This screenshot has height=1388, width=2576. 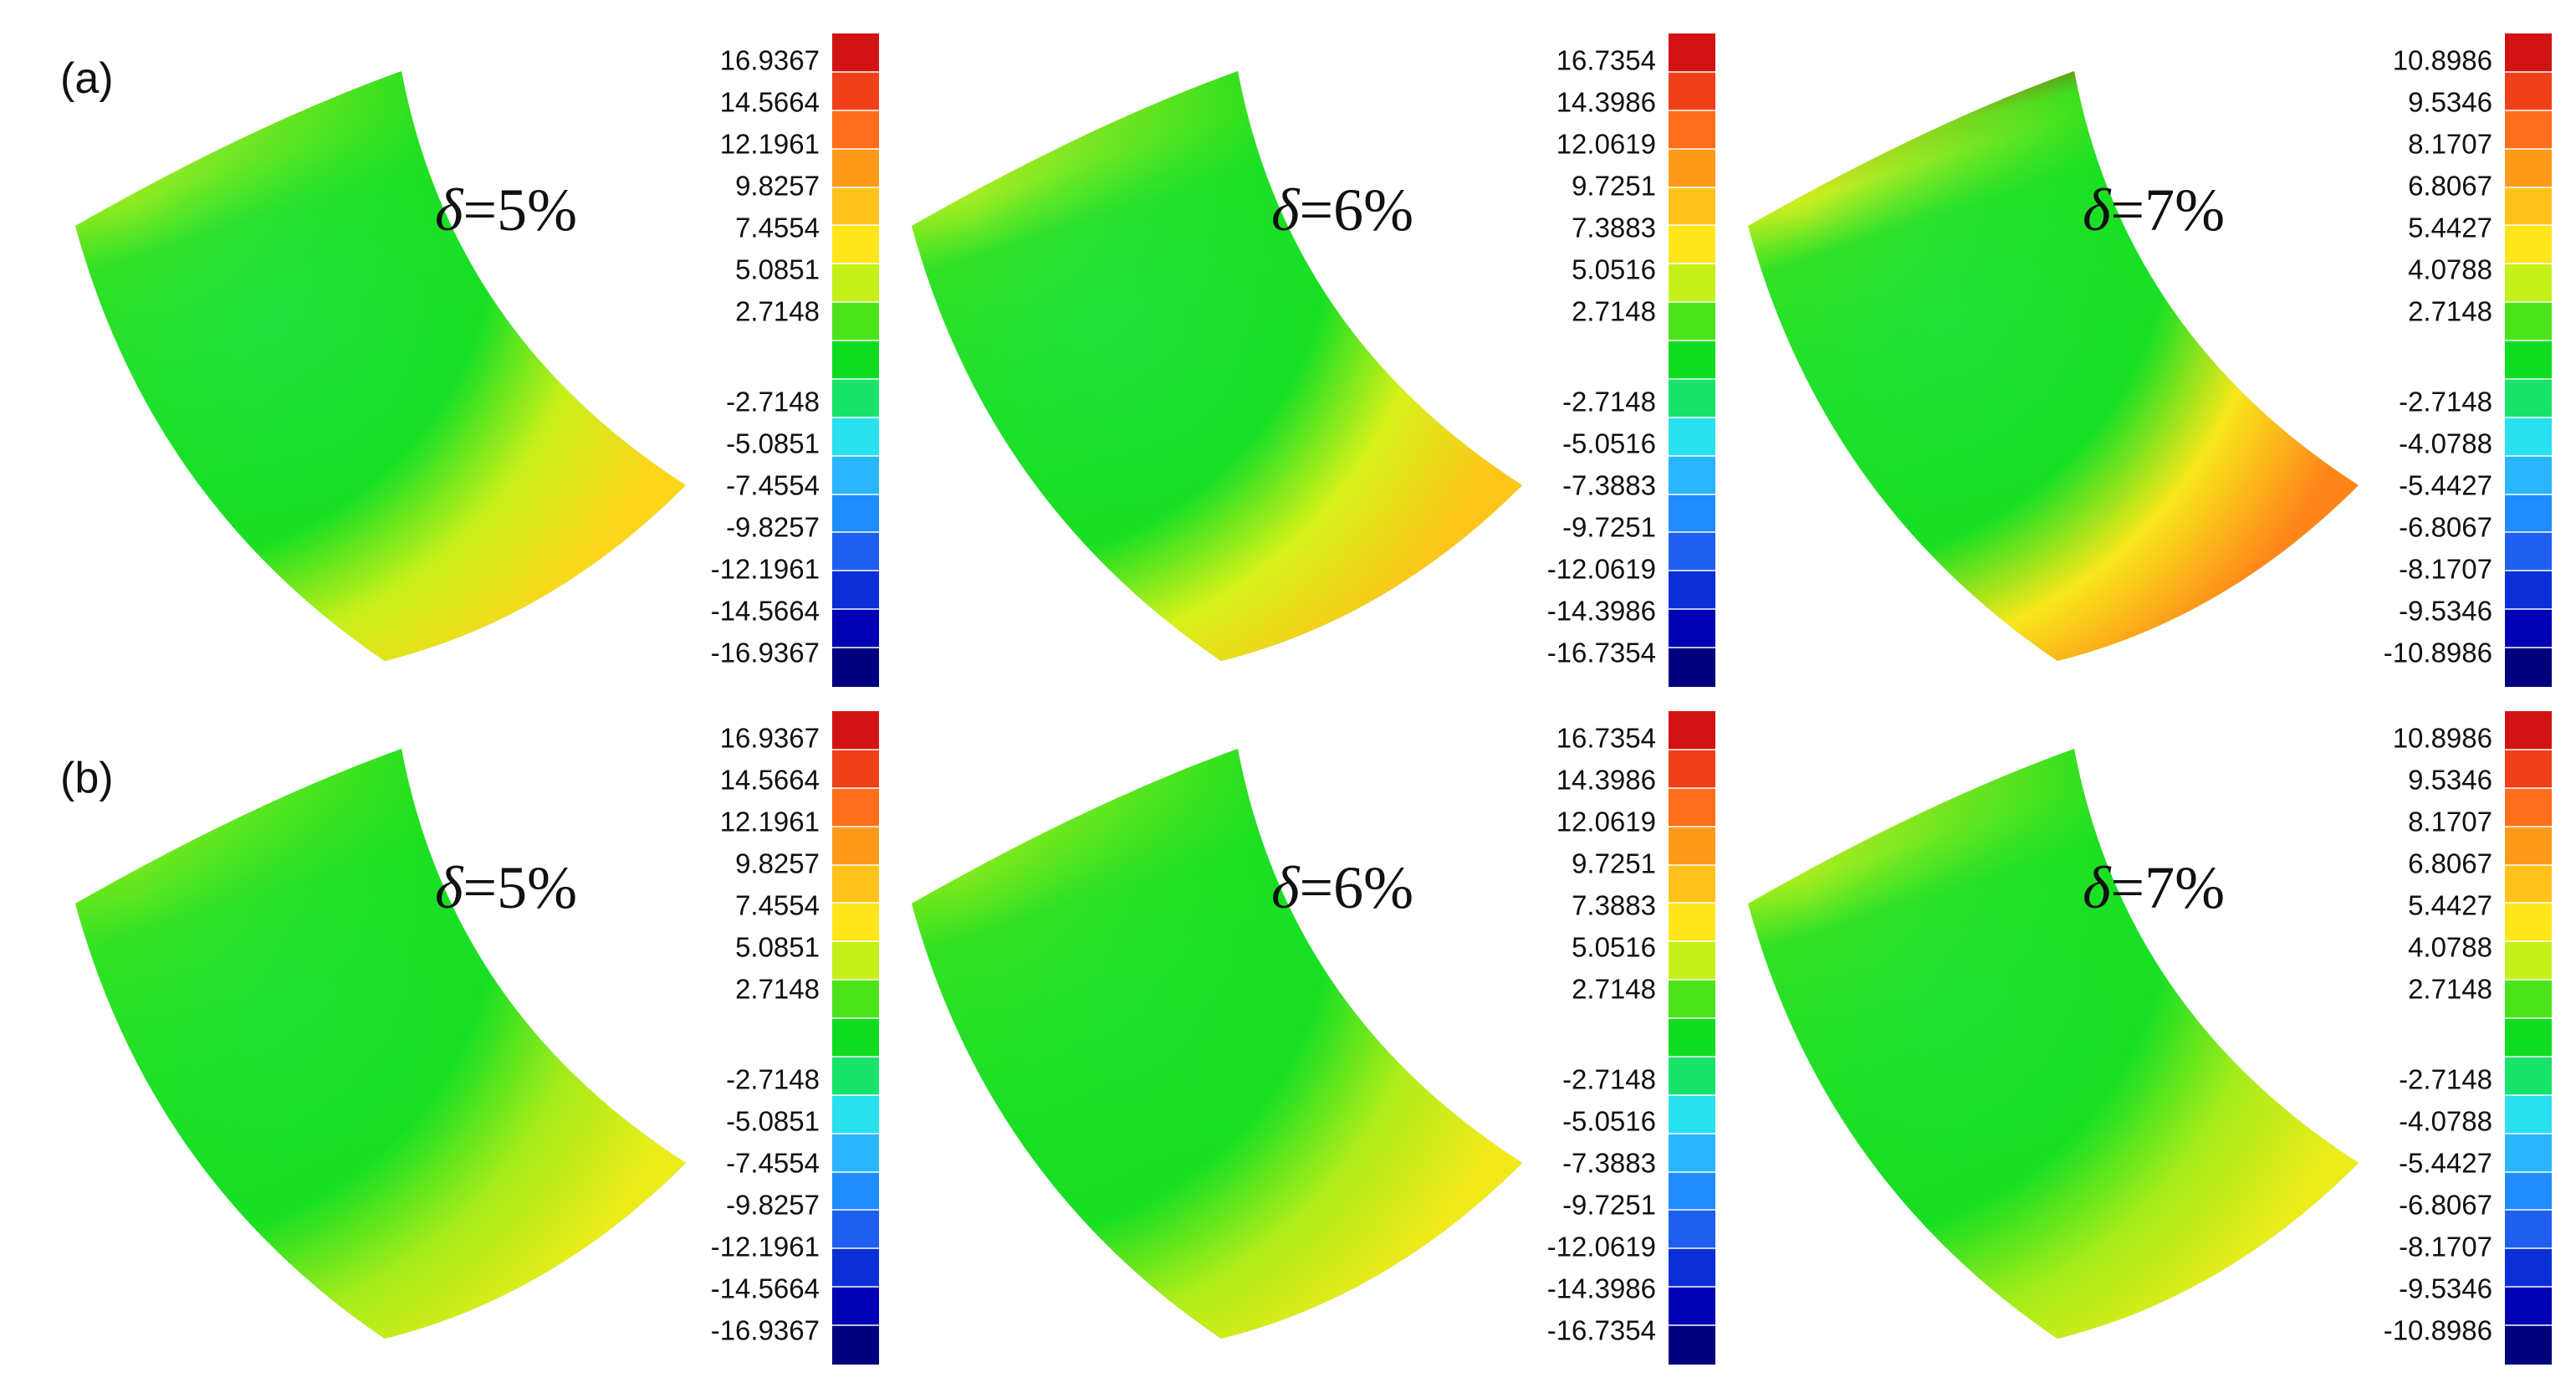 I want to click on colorbar-tick-label: 5.0516, so click(x=1614, y=947).